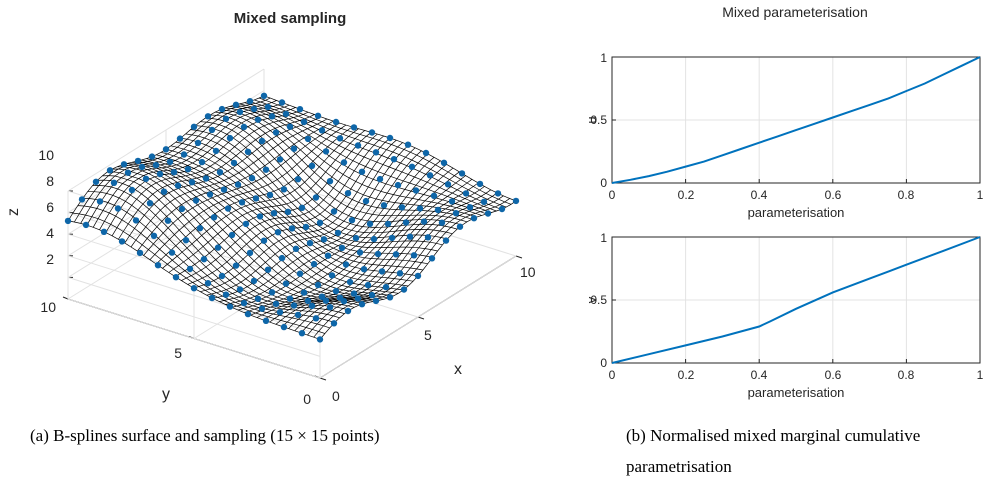 Image resolution: width=995 pixels, height=485 pixels. Describe the element at coordinates (65, 298) in the screenshot. I see `y-tick-mark` at that location.